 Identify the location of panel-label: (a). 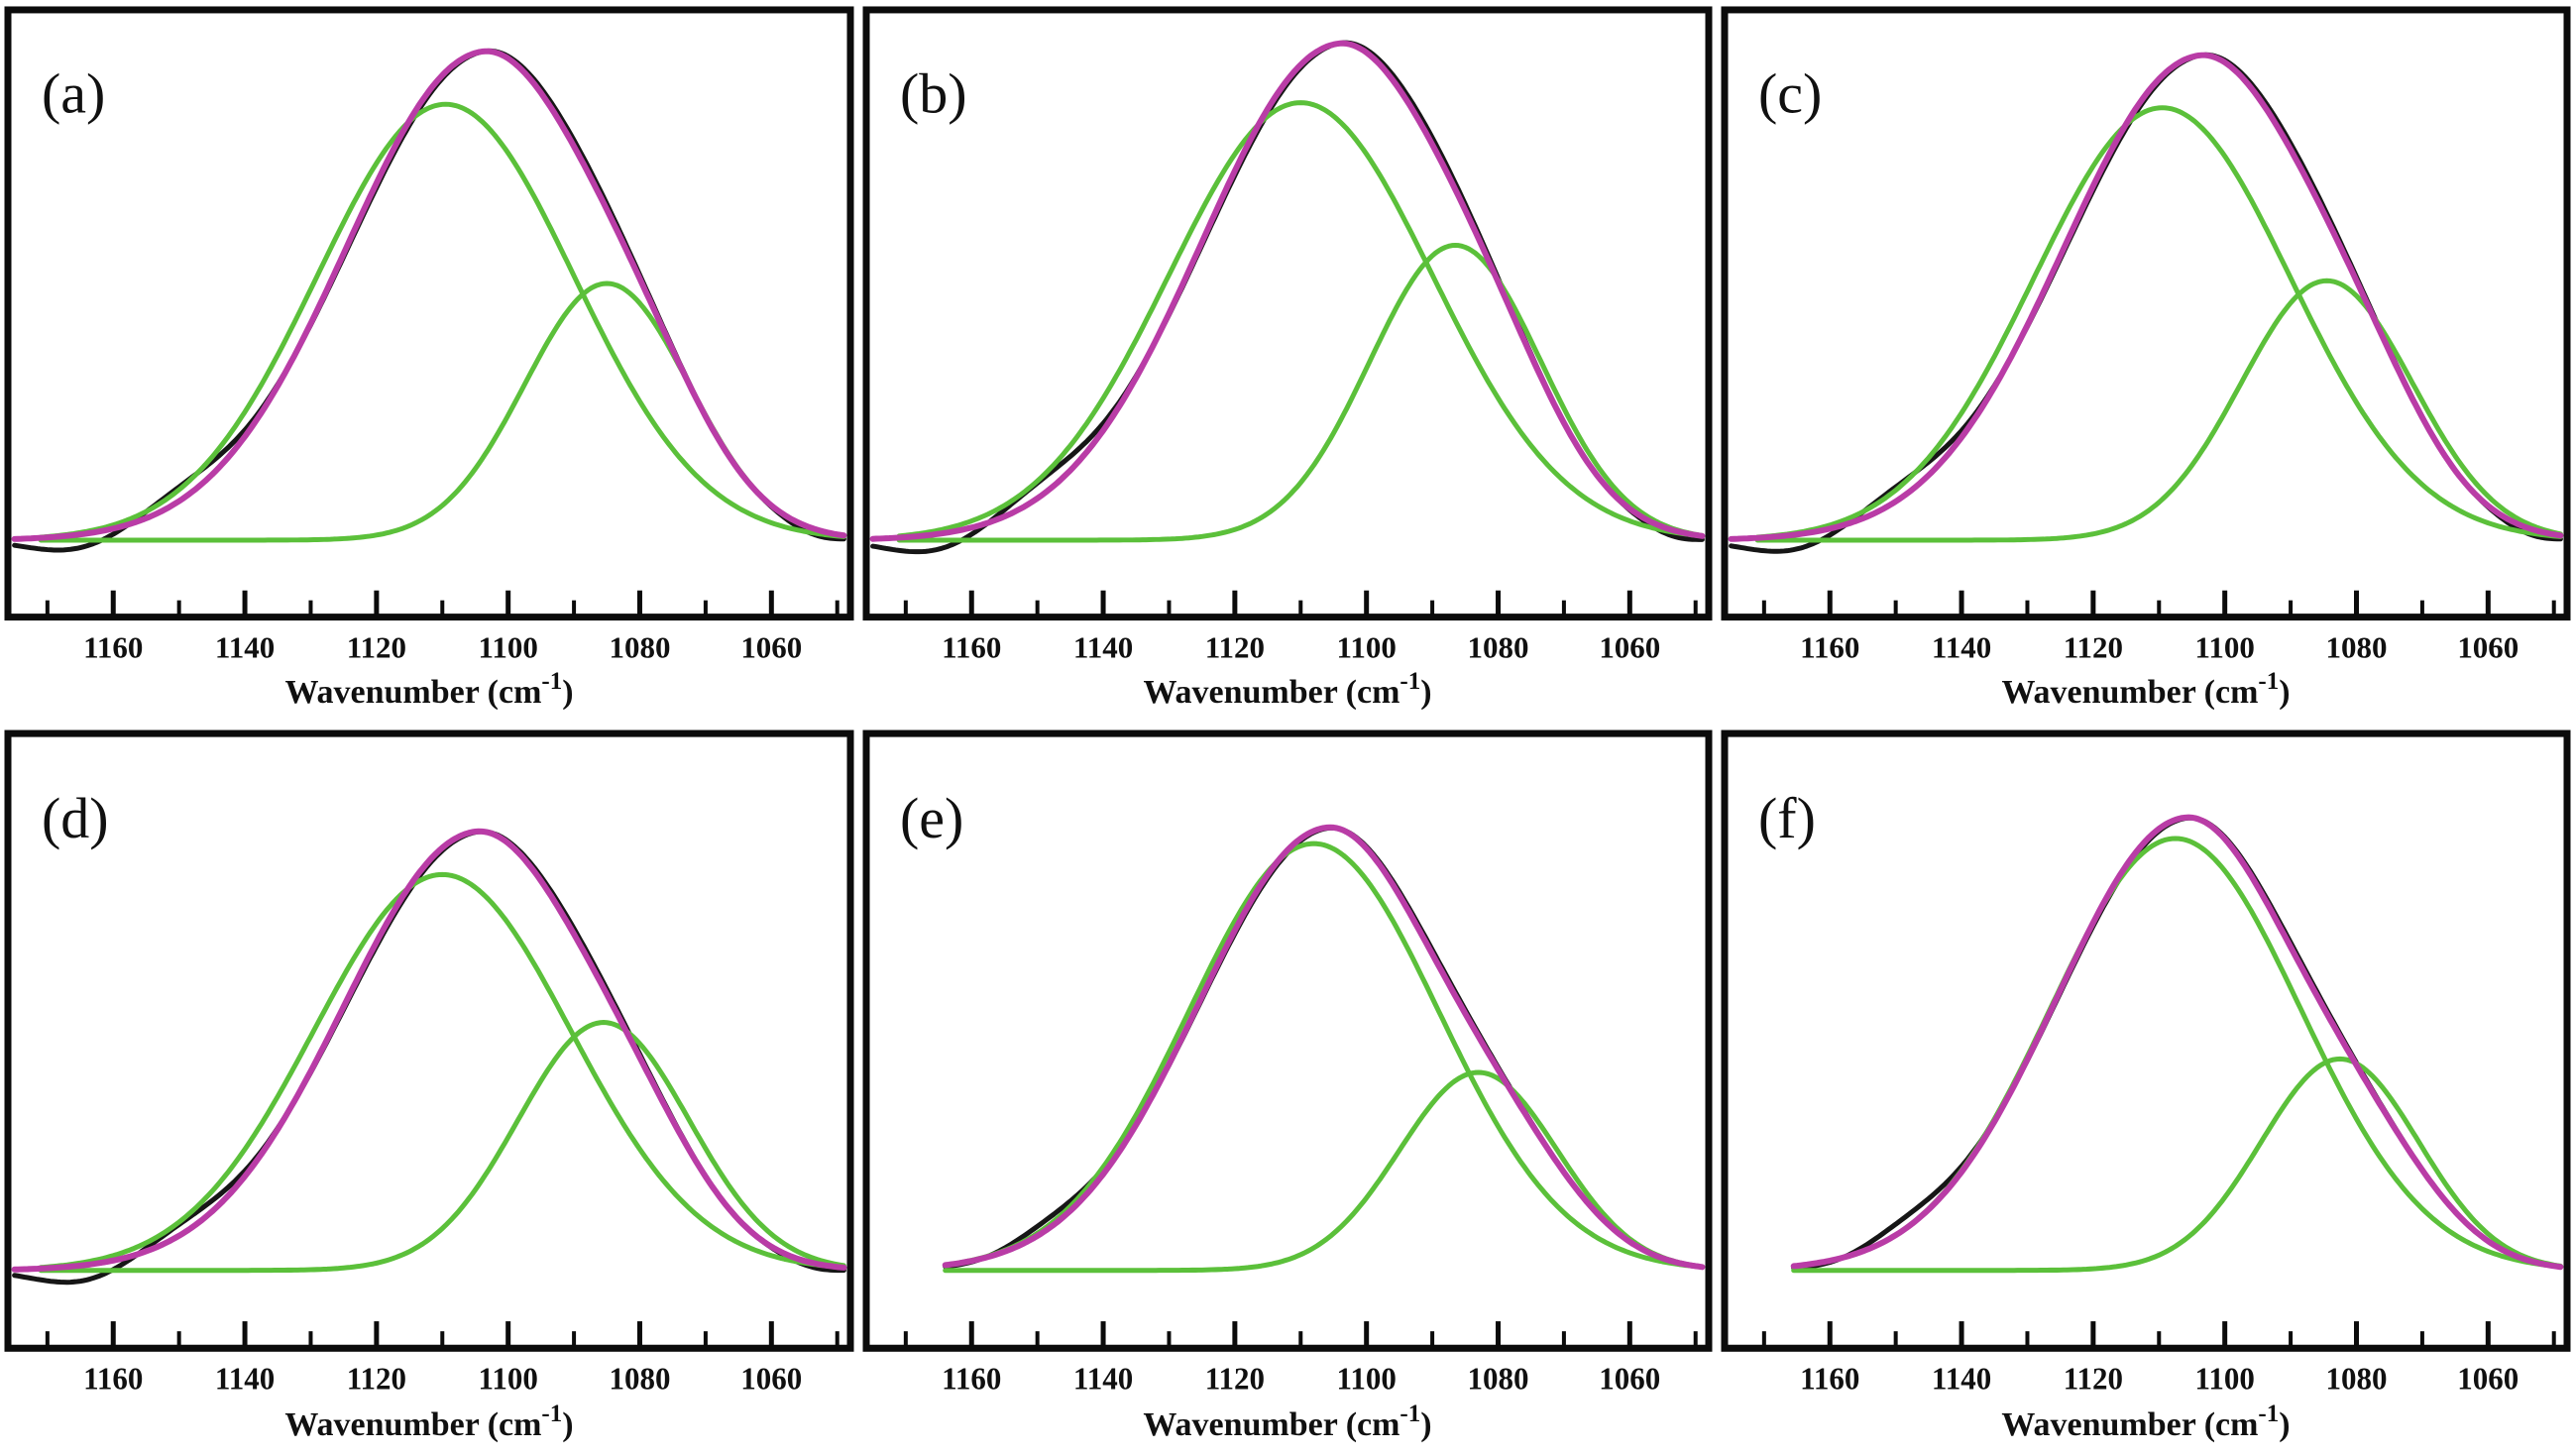
(73, 93).